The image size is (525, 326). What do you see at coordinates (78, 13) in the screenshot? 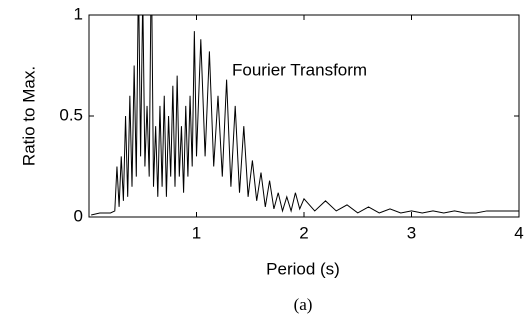
I see `y-tick-label: 1` at bounding box center [78, 13].